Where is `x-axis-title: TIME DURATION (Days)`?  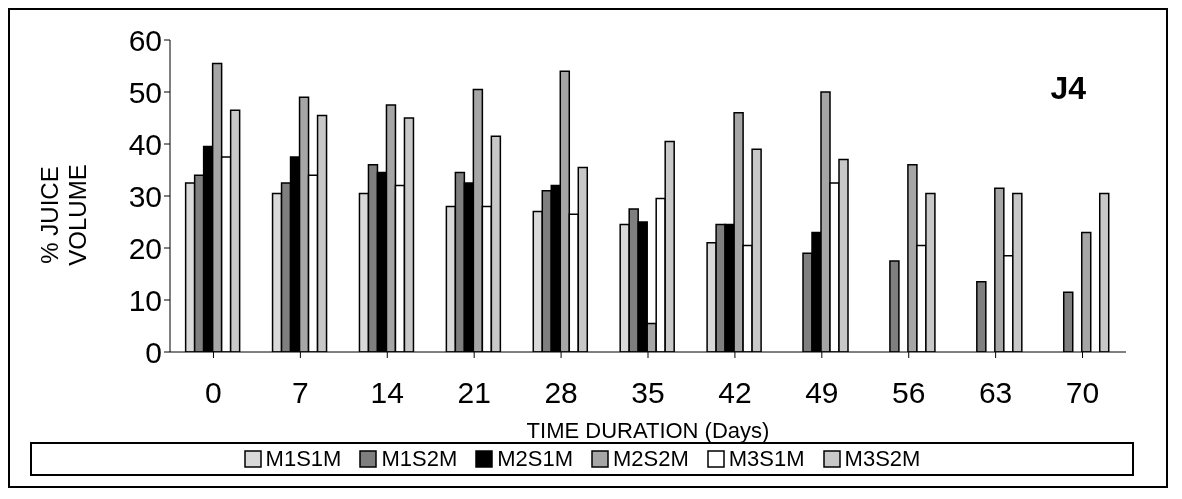 x-axis-title: TIME DURATION (Days) is located at coordinates (648, 430).